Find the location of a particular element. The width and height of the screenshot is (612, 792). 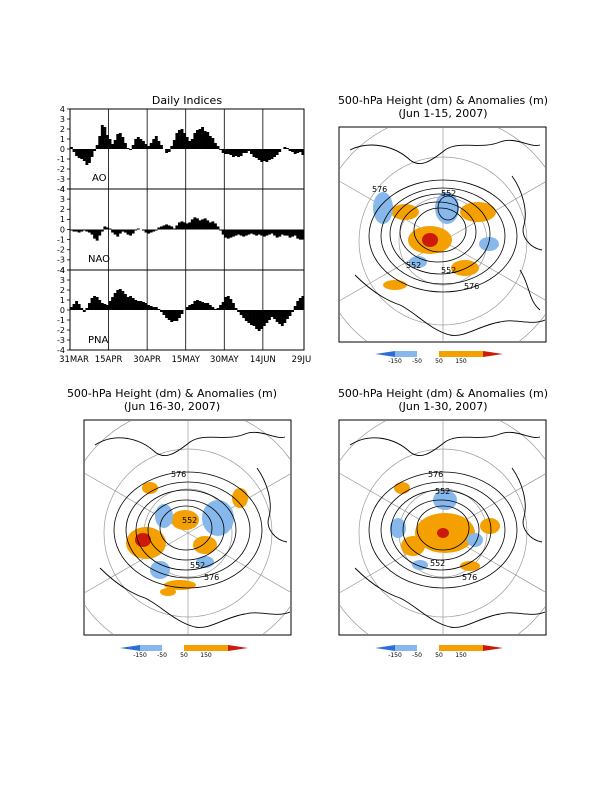

colorbar-label: 150 is located at coordinates (461, 655).